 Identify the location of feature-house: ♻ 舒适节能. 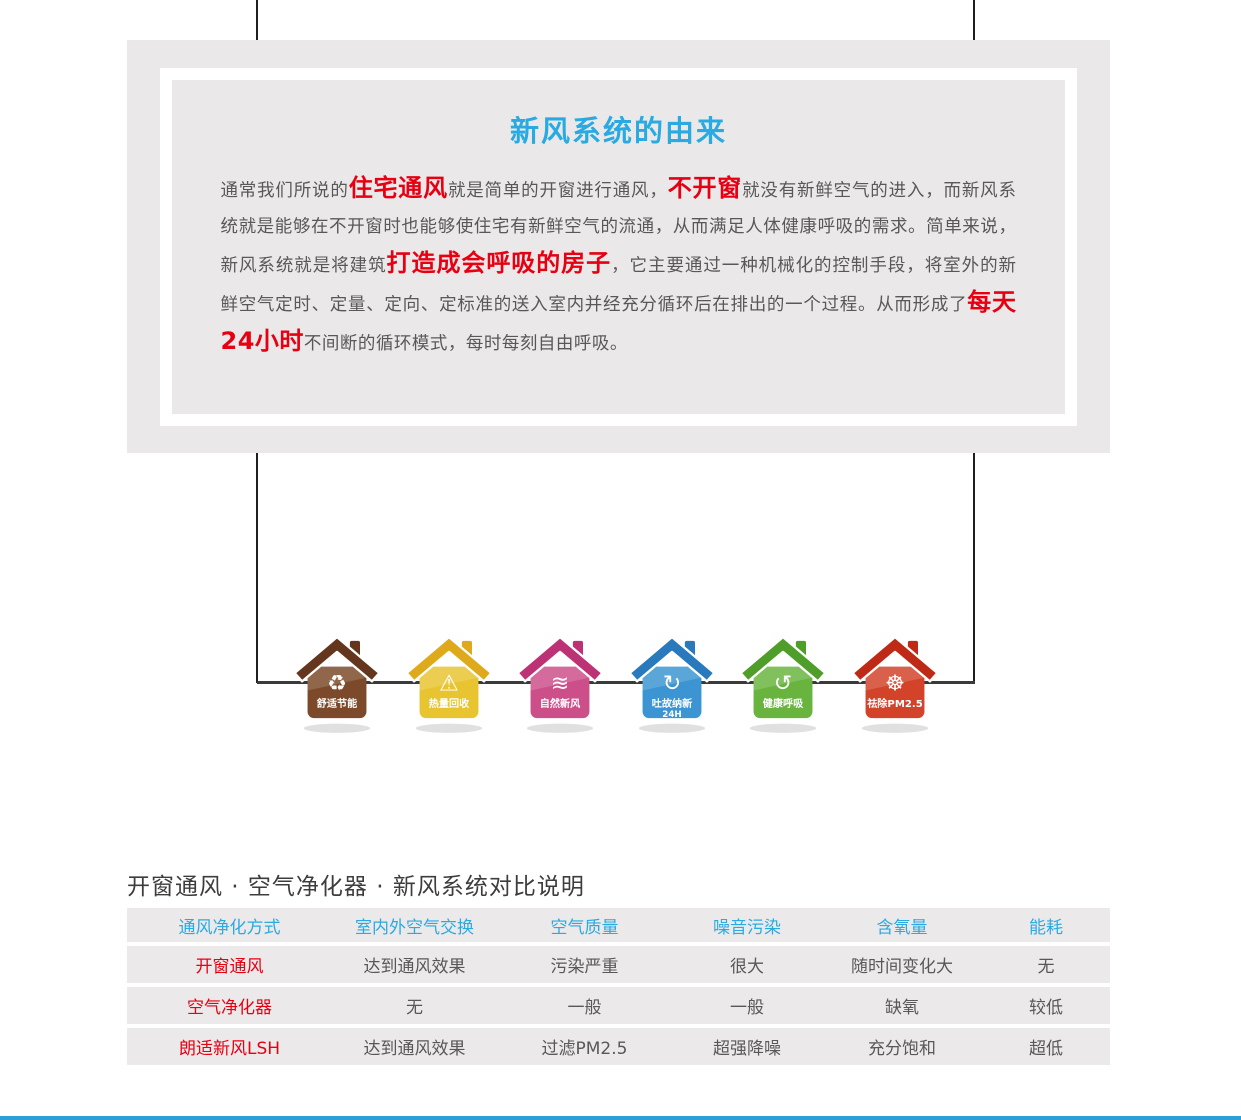
(337, 685).